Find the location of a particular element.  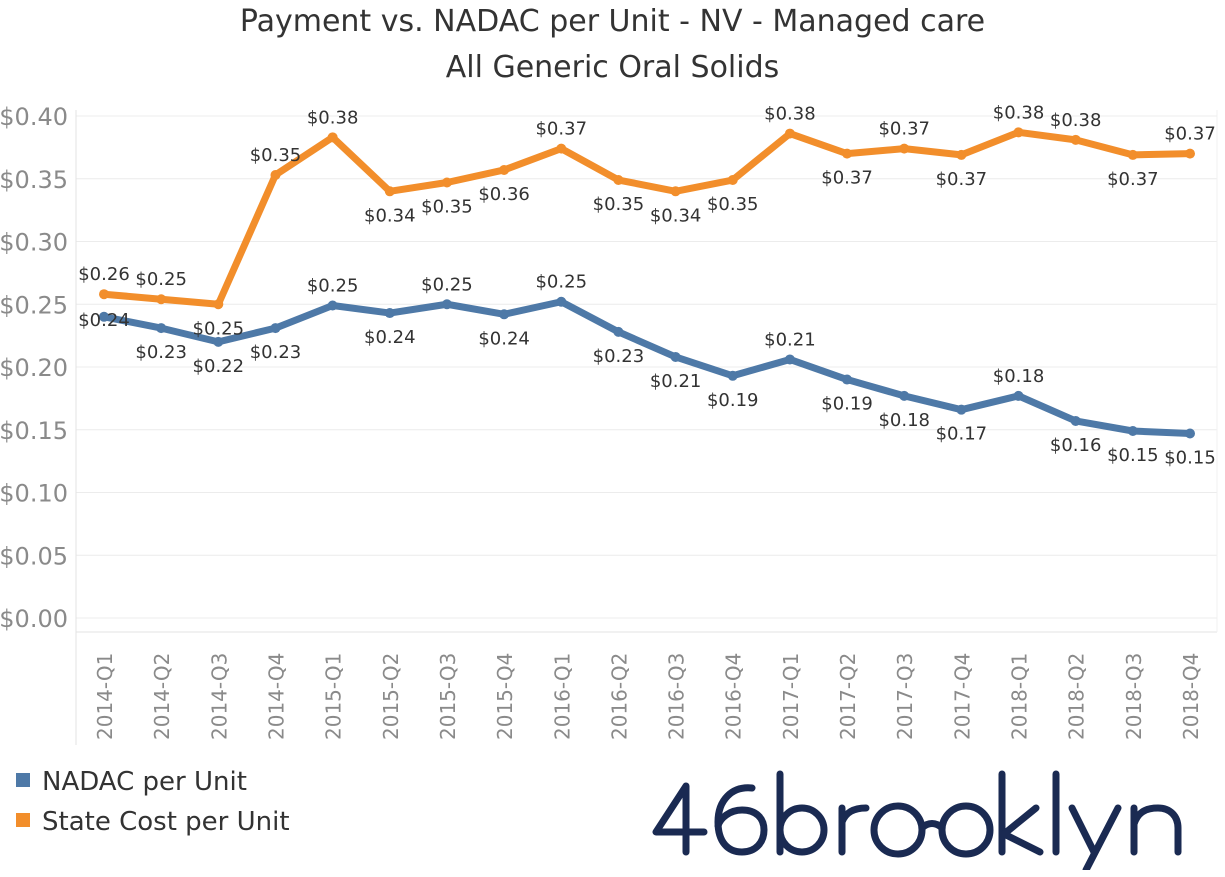

y-tick-label: $0.00 is located at coordinates (34, 619).